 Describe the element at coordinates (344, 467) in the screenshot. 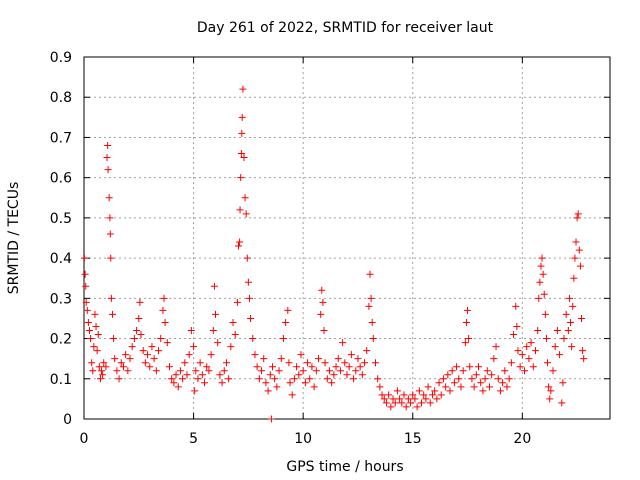

I see `x-axis-label: GPS time / hours` at that location.